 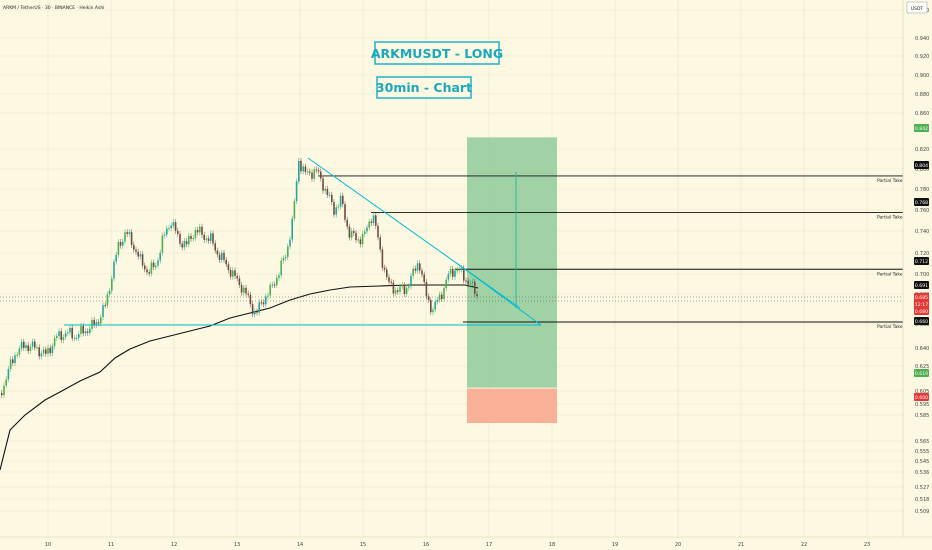 I want to click on price-axis-bg, so click(x=917, y=268).